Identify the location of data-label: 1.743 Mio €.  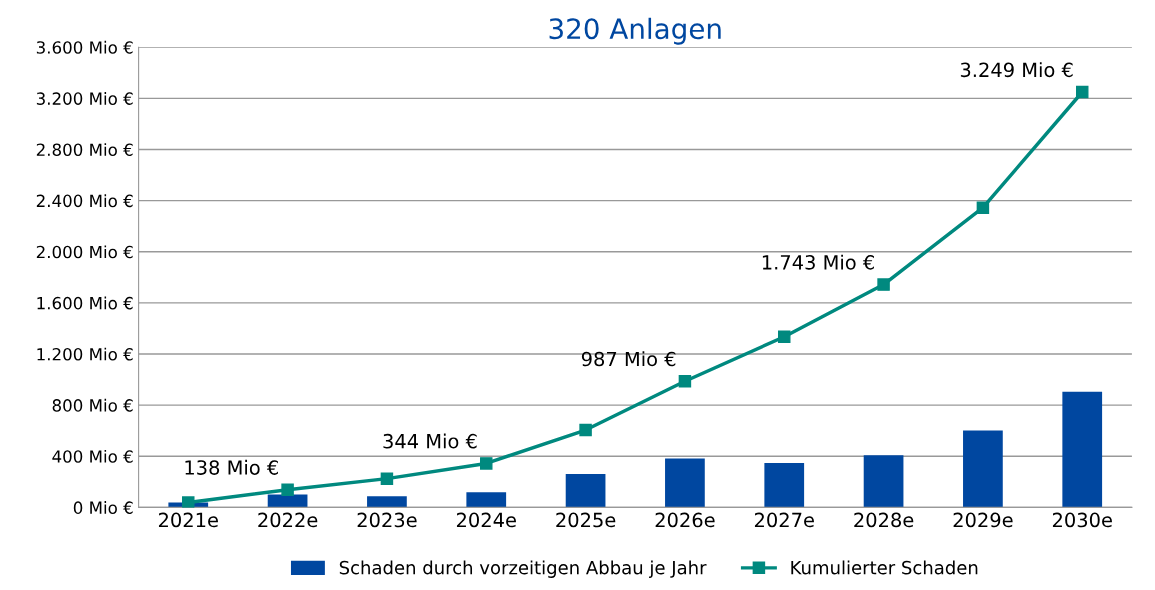
(818, 262).